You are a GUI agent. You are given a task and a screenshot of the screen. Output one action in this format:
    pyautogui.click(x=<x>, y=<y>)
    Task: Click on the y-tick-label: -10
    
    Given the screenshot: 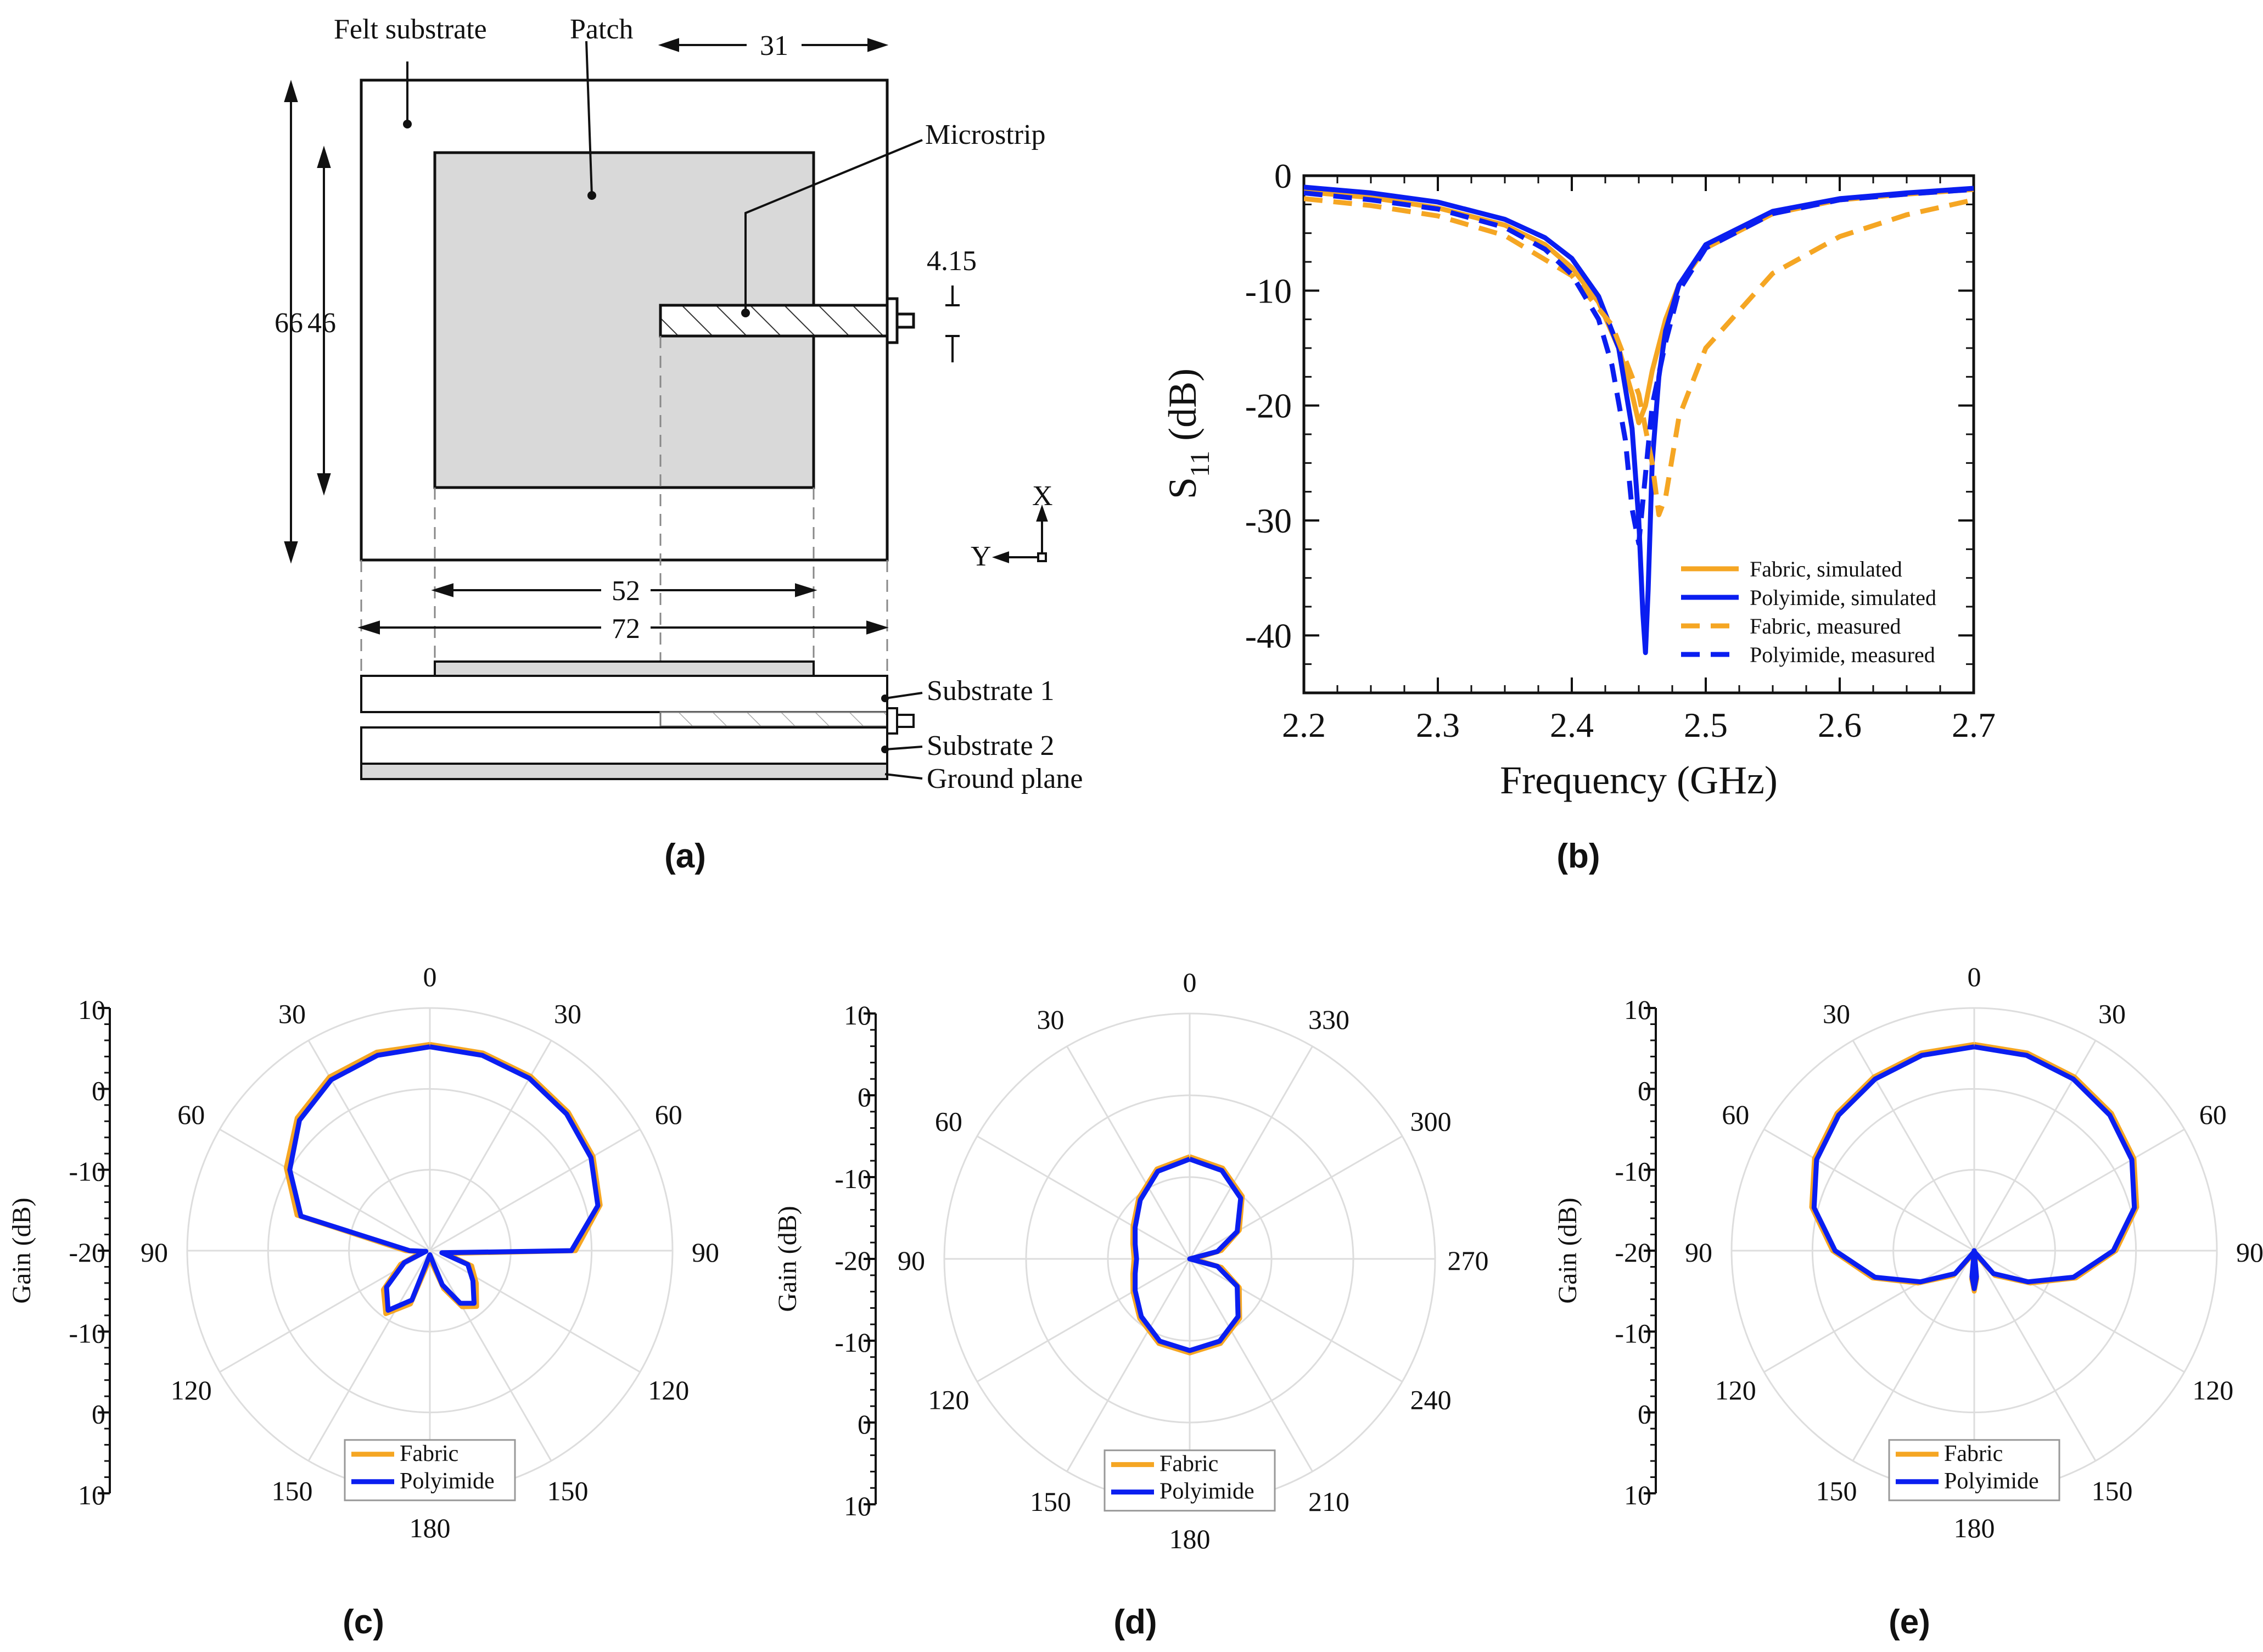 What is the action you would take?
    pyautogui.click(x=1268, y=290)
    